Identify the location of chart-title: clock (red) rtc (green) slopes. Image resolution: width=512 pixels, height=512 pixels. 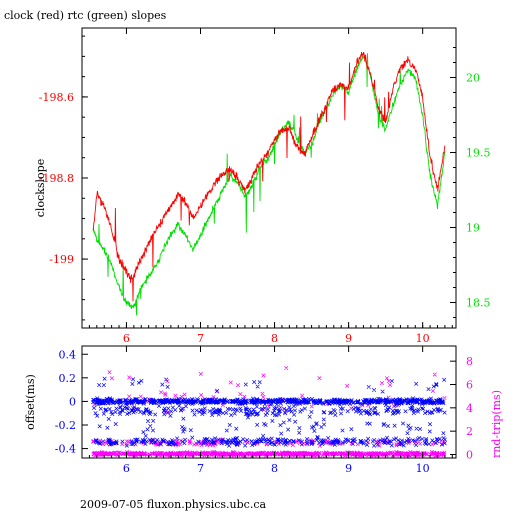
(85, 15).